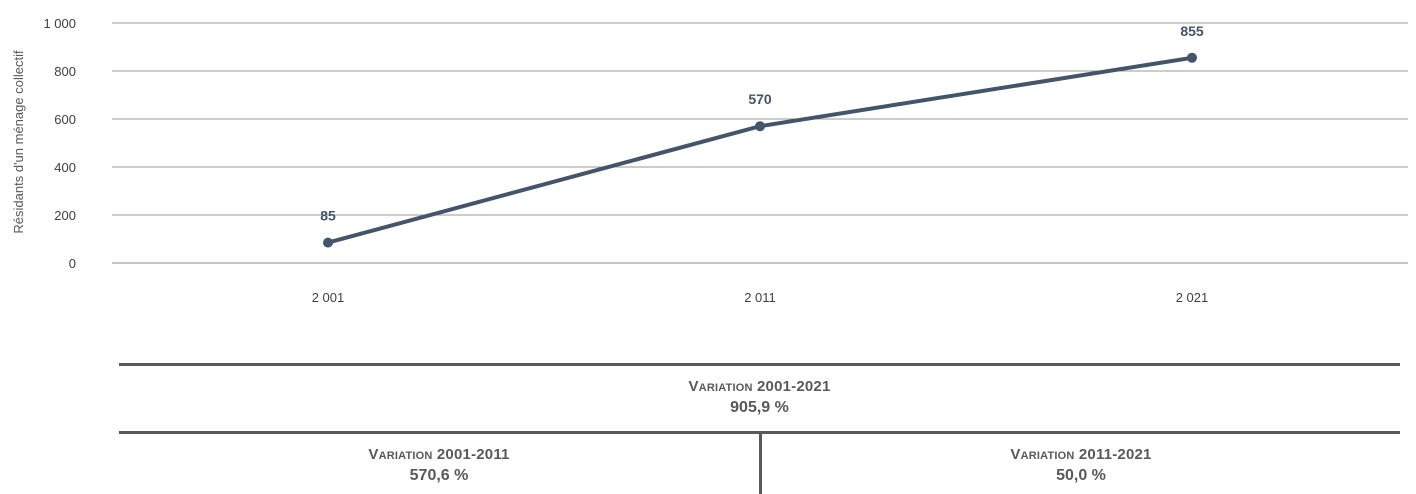 The width and height of the screenshot is (1416, 494). Describe the element at coordinates (439, 454) in the screenshot. I see `variation-first-title: Variation 2001-2011` at that location.